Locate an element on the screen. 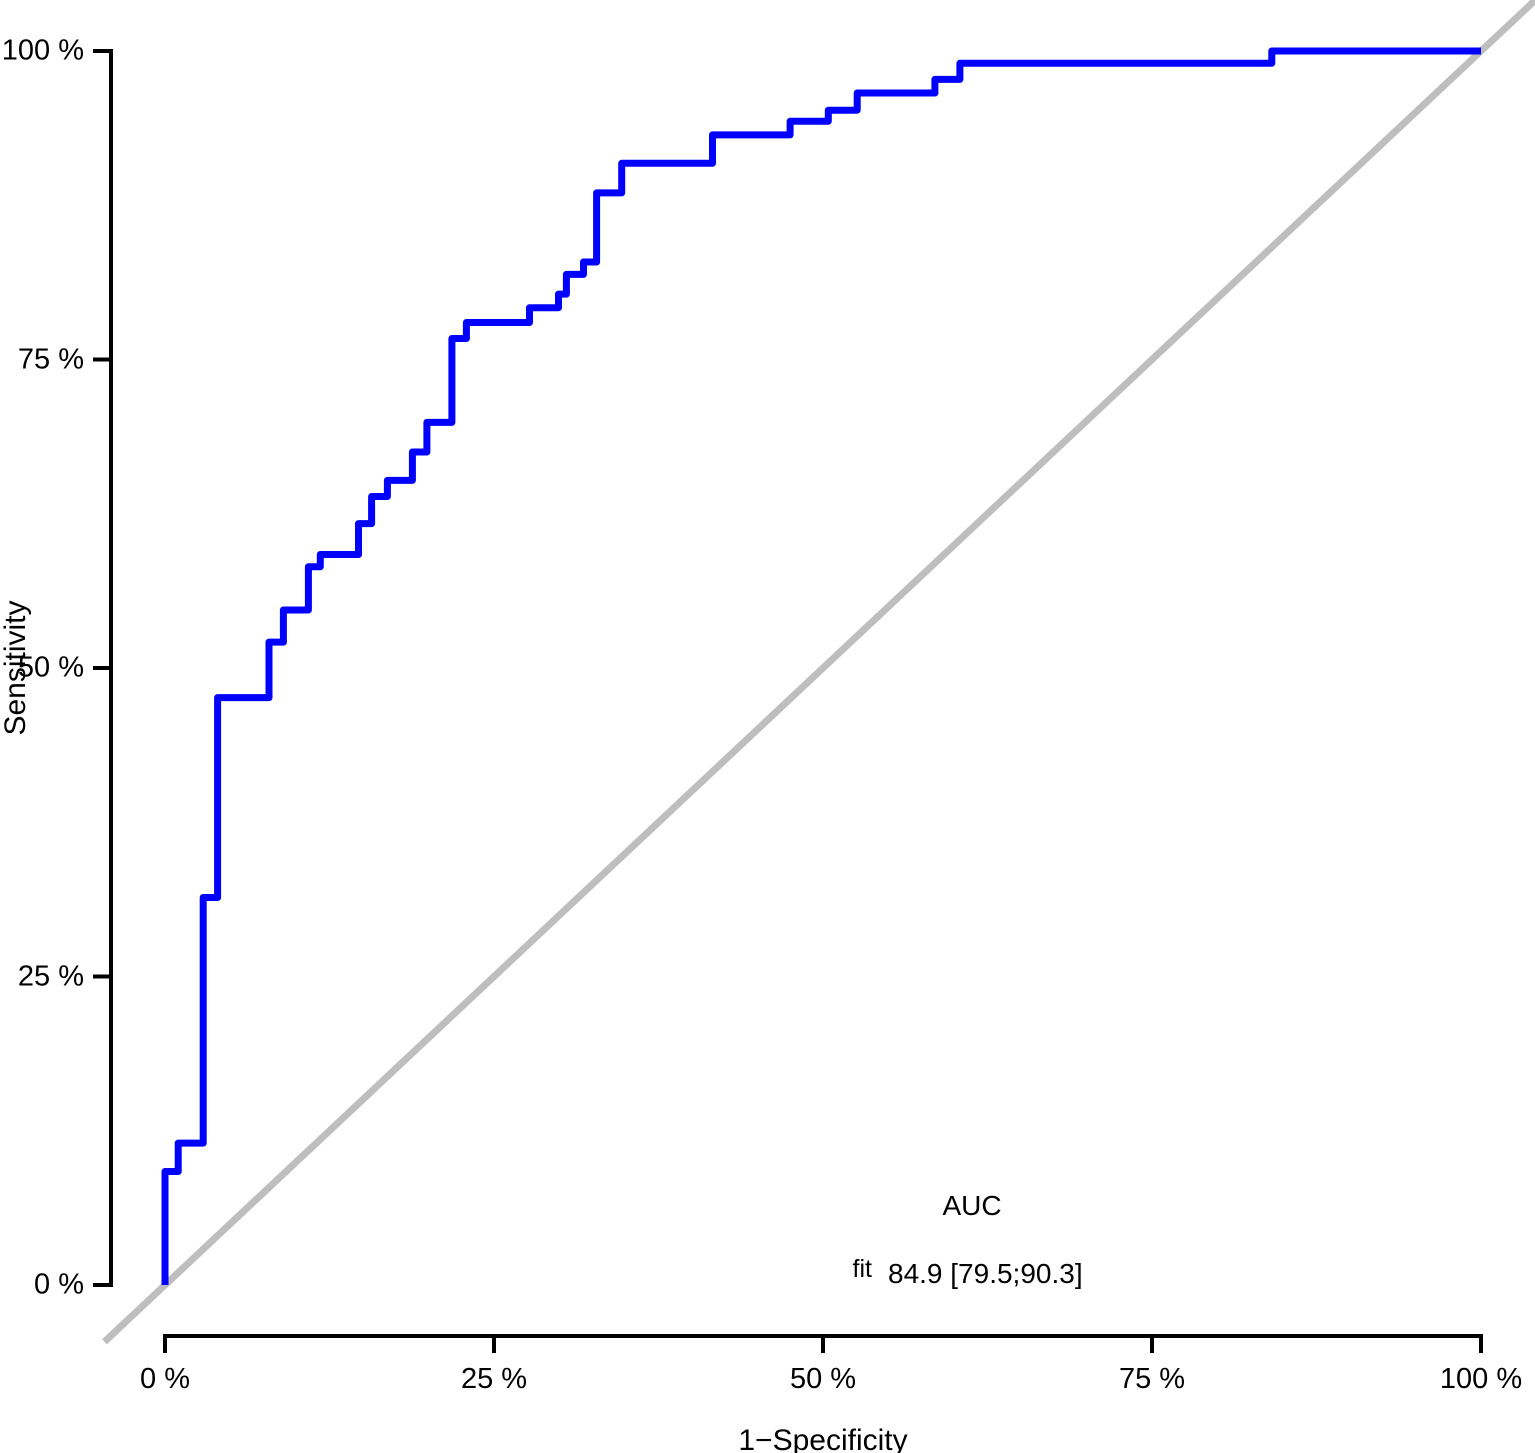  x-tick-label: 0 % is located at coordinates (165, 1379).